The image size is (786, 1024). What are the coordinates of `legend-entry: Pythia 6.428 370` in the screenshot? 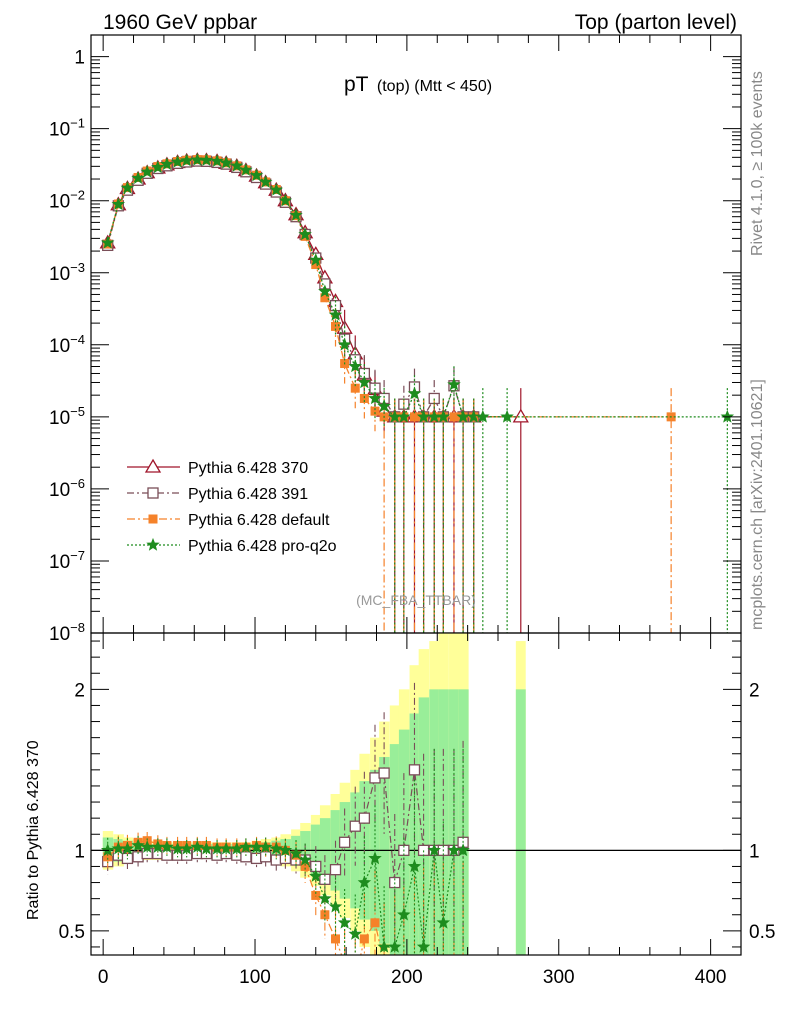 It's located at (217, 467).